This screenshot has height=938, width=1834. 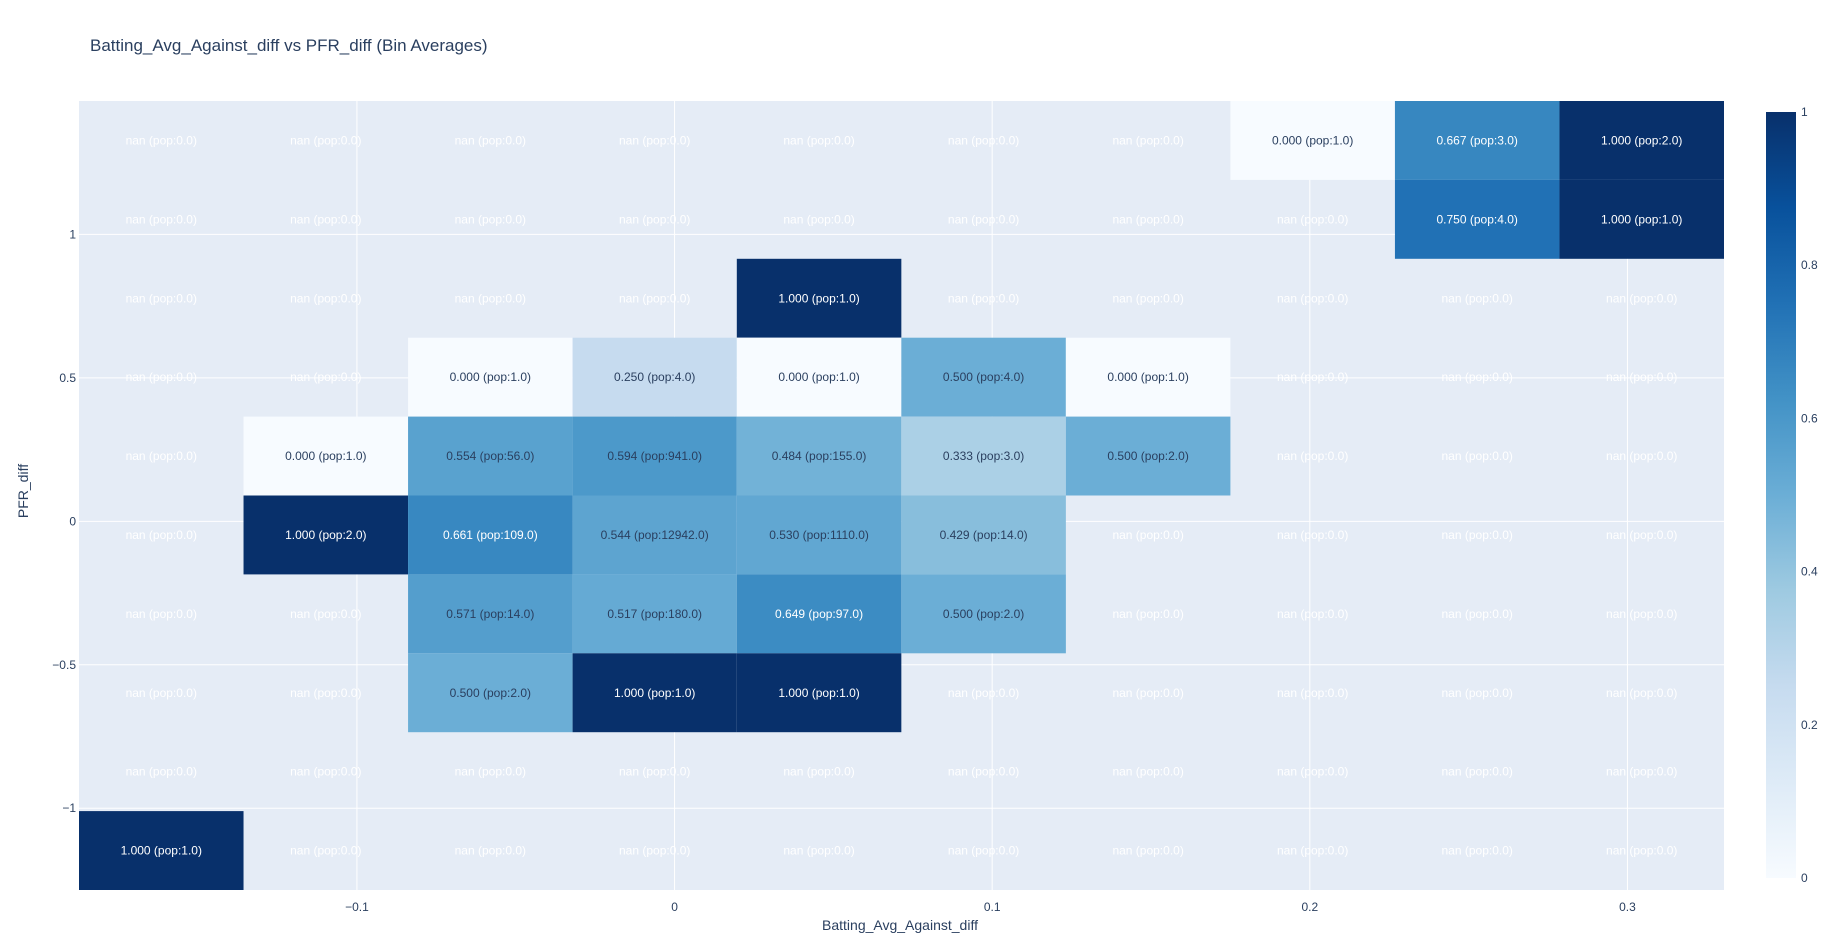 I want to click on colorbar-tick-label: 0, so click(x=1804, y=878).